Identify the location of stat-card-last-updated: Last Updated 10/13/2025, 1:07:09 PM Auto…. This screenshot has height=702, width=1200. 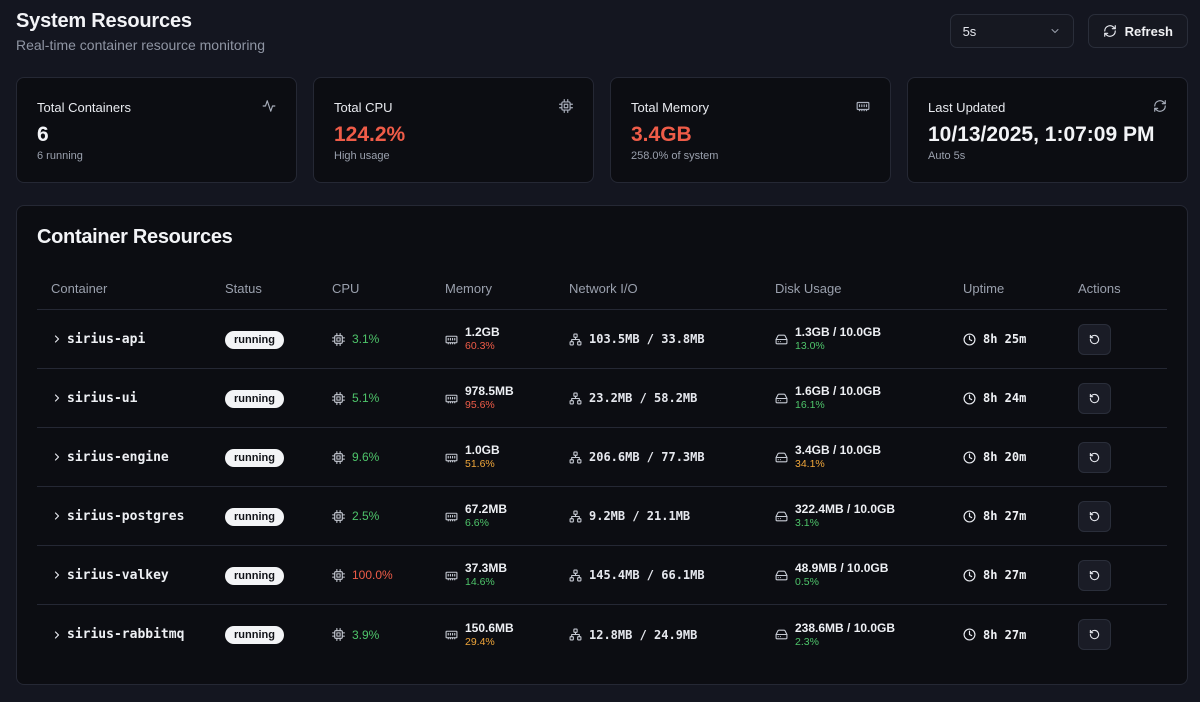
(1047, 130).